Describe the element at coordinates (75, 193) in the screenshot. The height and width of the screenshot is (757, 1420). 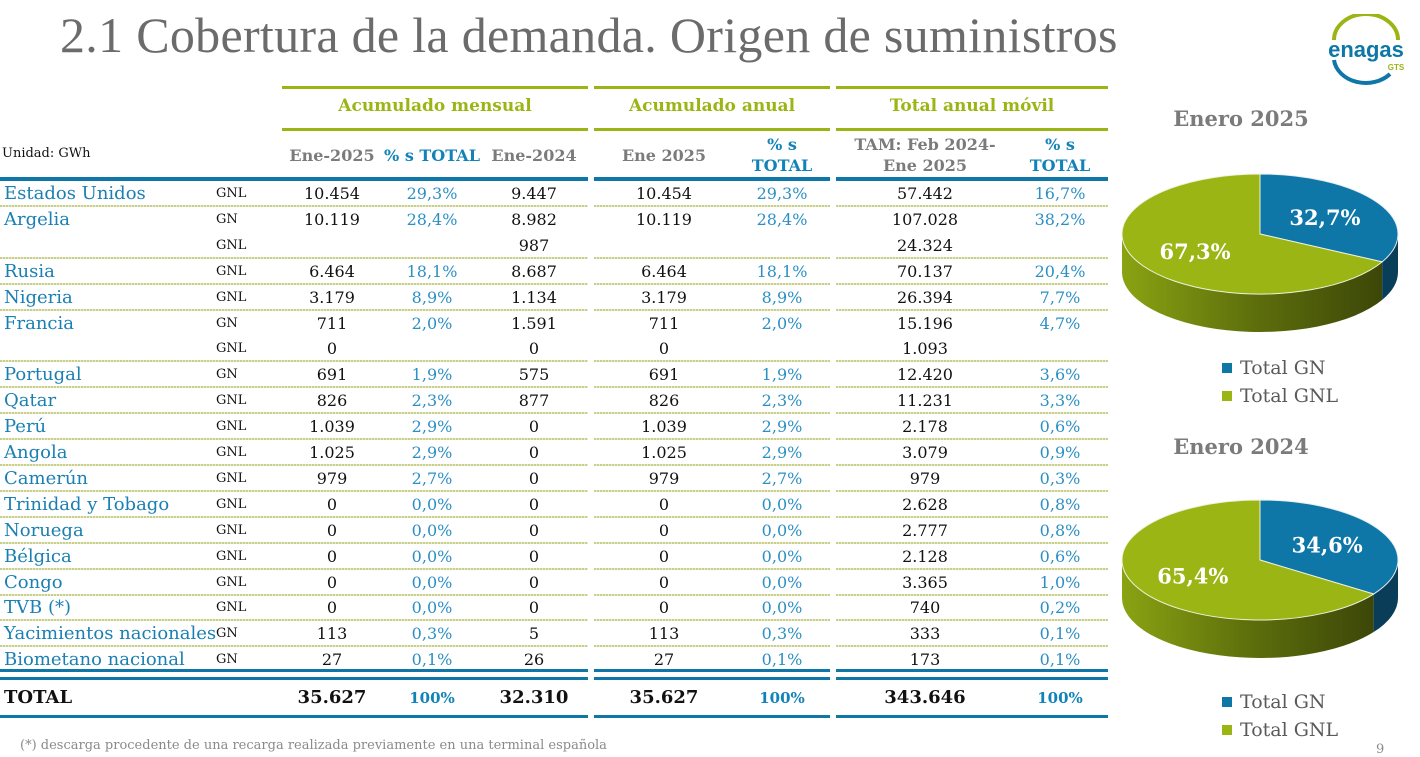
I see `country-name: Estados Unidos` at that location.